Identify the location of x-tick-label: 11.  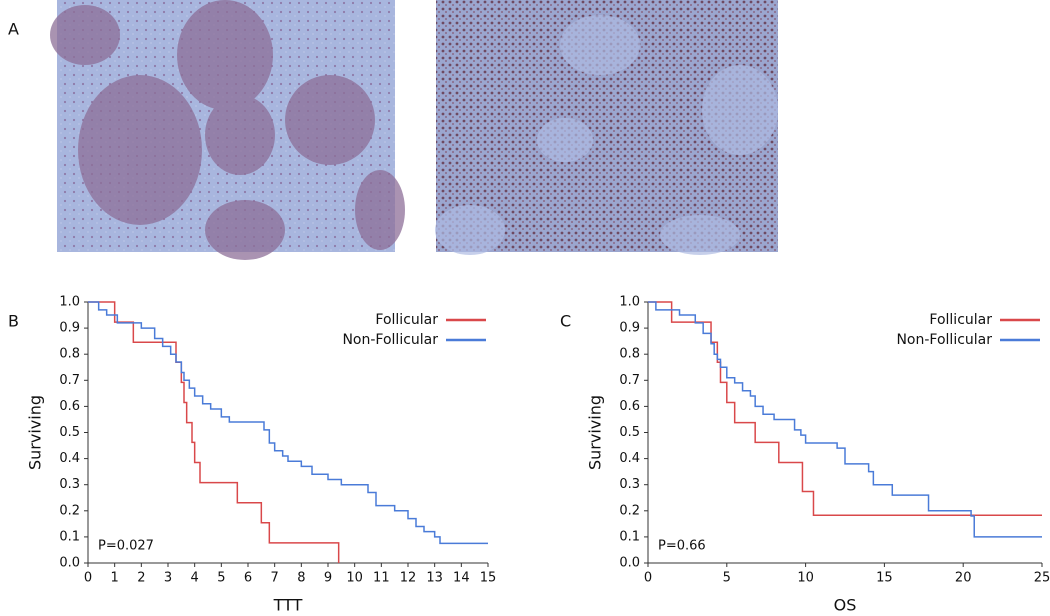
(381, 578).